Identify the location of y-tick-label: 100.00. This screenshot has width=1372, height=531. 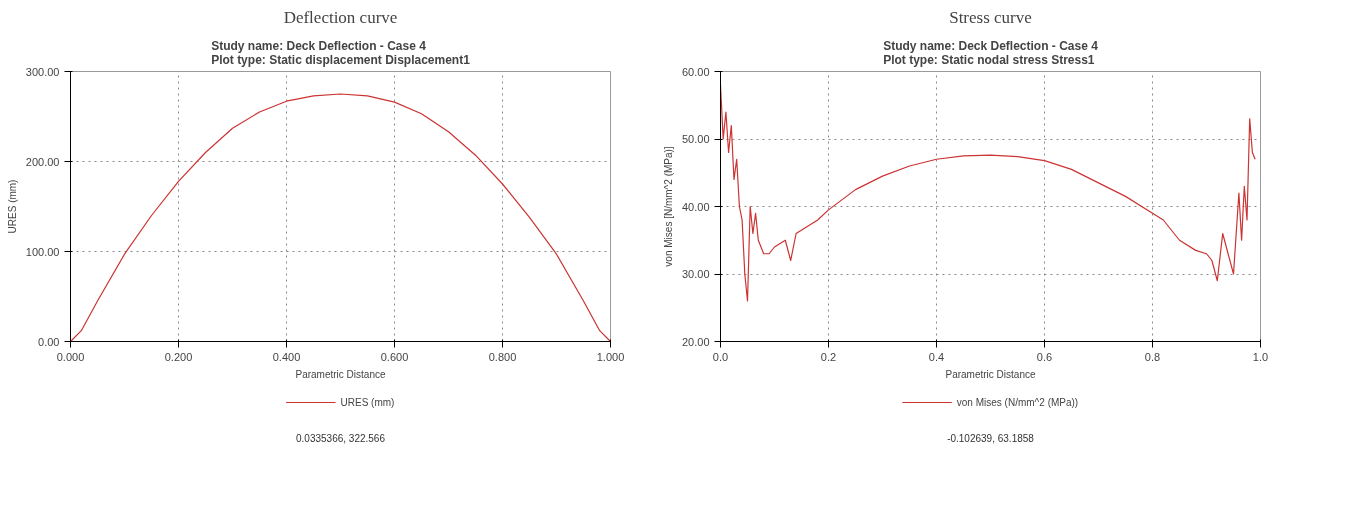
(42, 251).